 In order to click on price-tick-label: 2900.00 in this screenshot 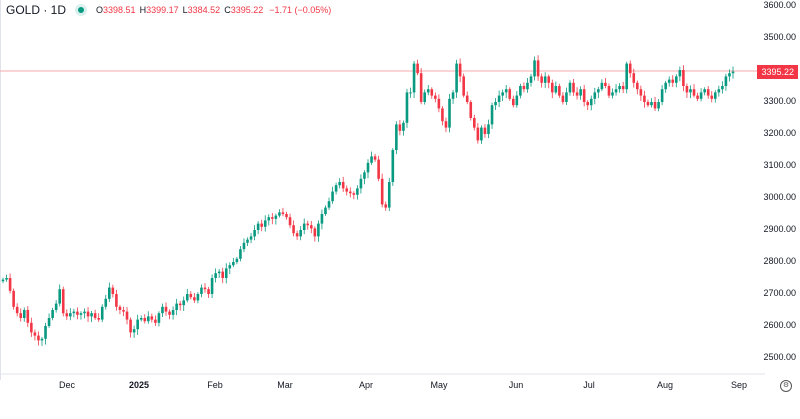, I will do `click(779, 229)`.